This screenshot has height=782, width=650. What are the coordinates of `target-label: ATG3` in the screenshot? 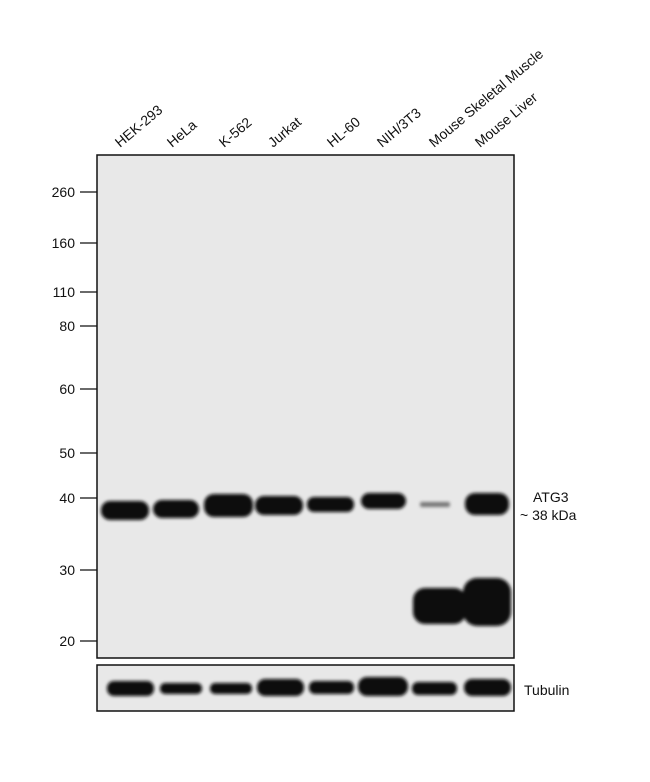 It's located at (551, 497).